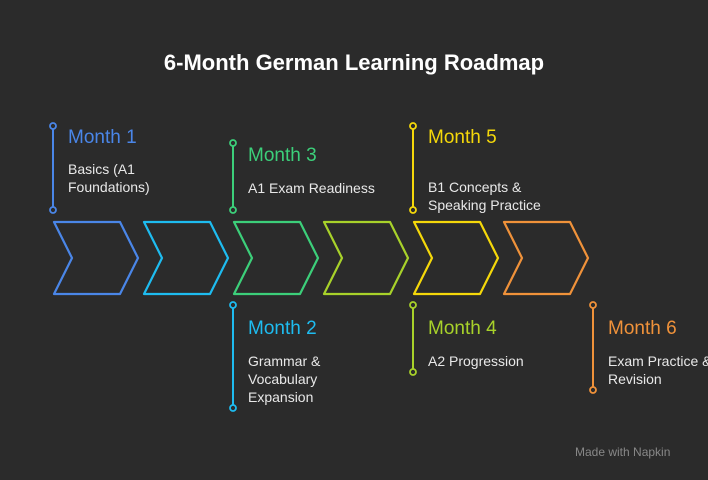 This screenshot has height=480, width=708. What do you see at coordinates (109, 178) in the screenshot?
I see `step-description: Basics (A1 Foundations)` at bounding box center [109, 178].